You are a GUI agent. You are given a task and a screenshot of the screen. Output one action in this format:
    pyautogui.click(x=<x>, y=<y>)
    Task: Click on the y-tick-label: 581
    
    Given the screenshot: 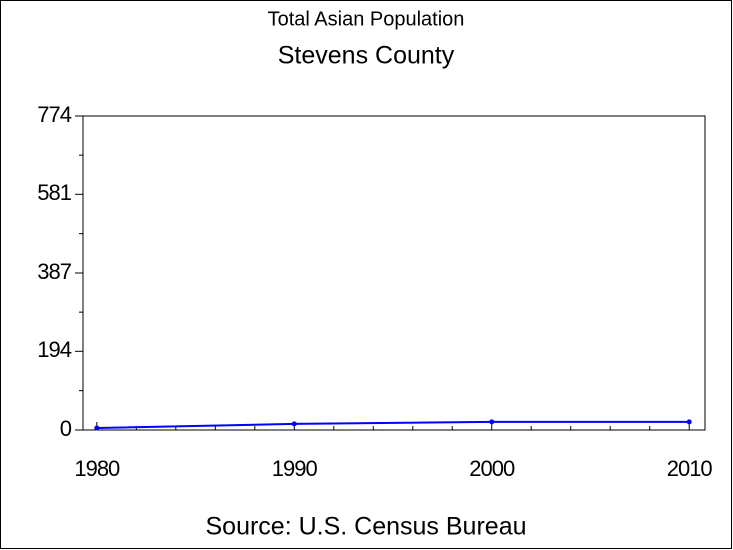 What is the action you would take?
    pyautogui.click(x=54, y=192)
    